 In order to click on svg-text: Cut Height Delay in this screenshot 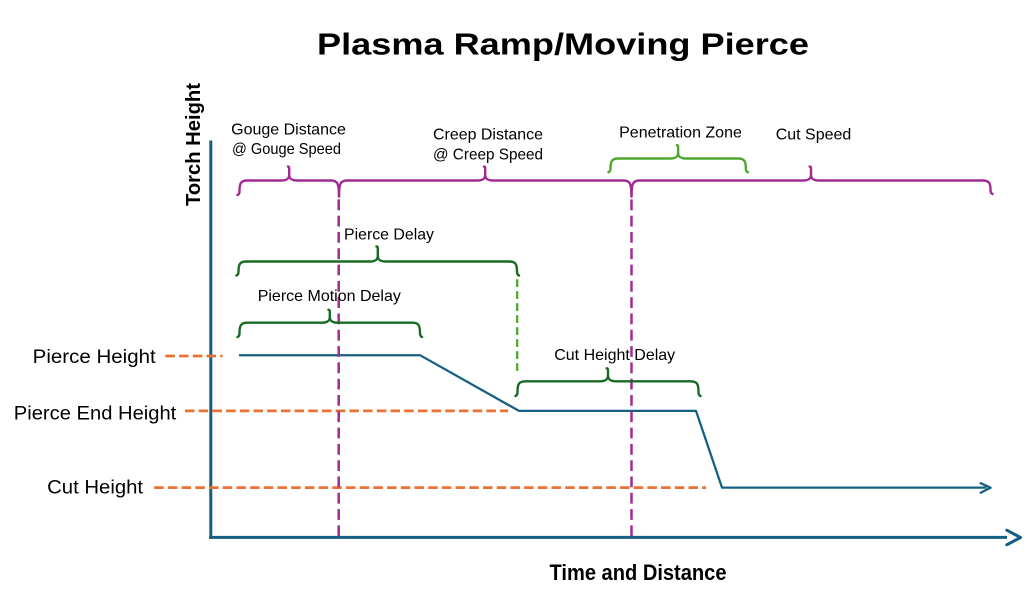, I will do `click(614, 355)`.